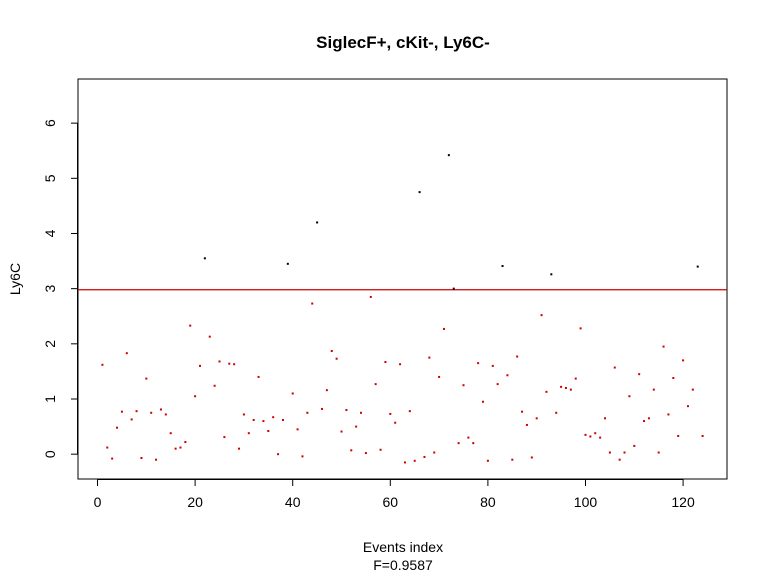  I want to click on y-tick-label: 1, so click(50, 399).